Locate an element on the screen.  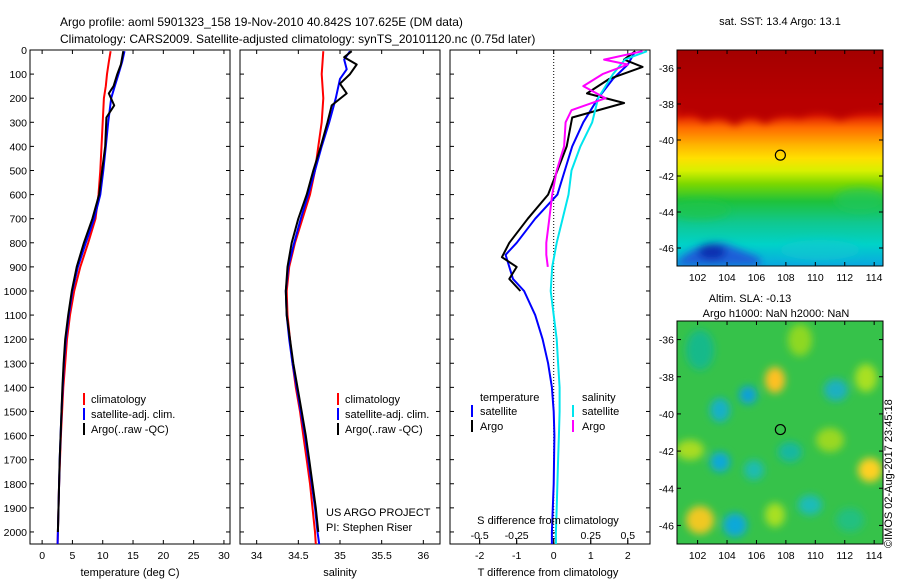
x-tick-label: 0 is located at coordinates (42, 556).